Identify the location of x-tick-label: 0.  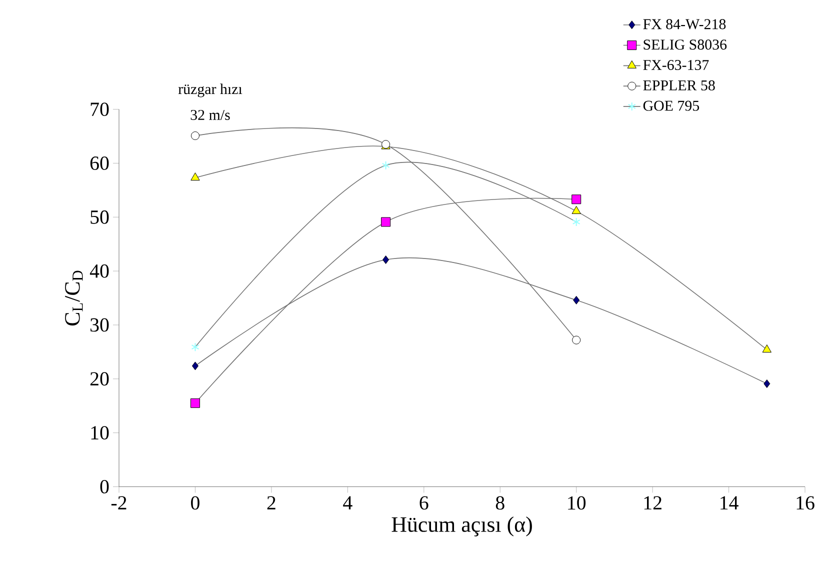
(195, 503).